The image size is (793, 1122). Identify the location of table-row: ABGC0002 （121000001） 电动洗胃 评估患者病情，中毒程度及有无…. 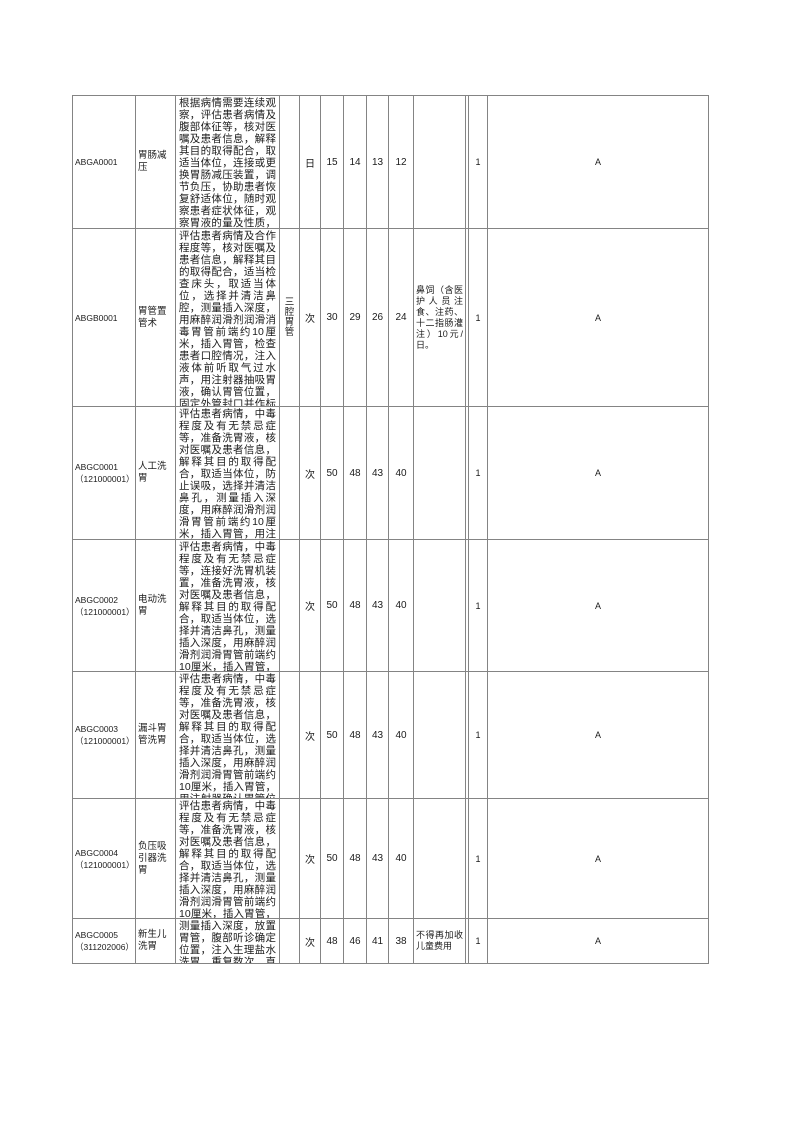
(390, 605).